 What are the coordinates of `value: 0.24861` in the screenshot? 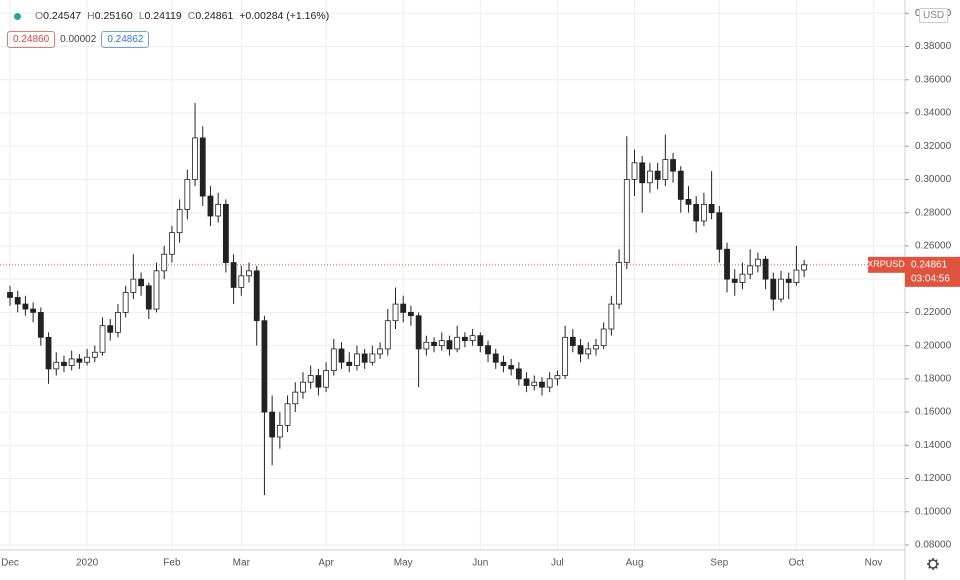 It's located at (214, 16).